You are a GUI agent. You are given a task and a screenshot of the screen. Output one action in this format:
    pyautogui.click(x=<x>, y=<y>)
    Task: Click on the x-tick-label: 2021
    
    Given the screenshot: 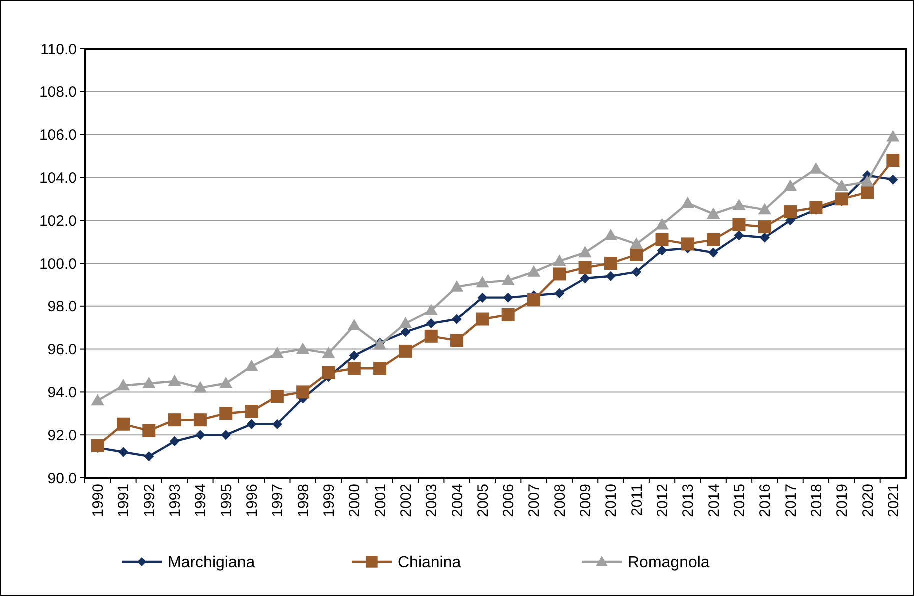 What is the action you would take?
    pyautogui.click(x=893, y=501)
    